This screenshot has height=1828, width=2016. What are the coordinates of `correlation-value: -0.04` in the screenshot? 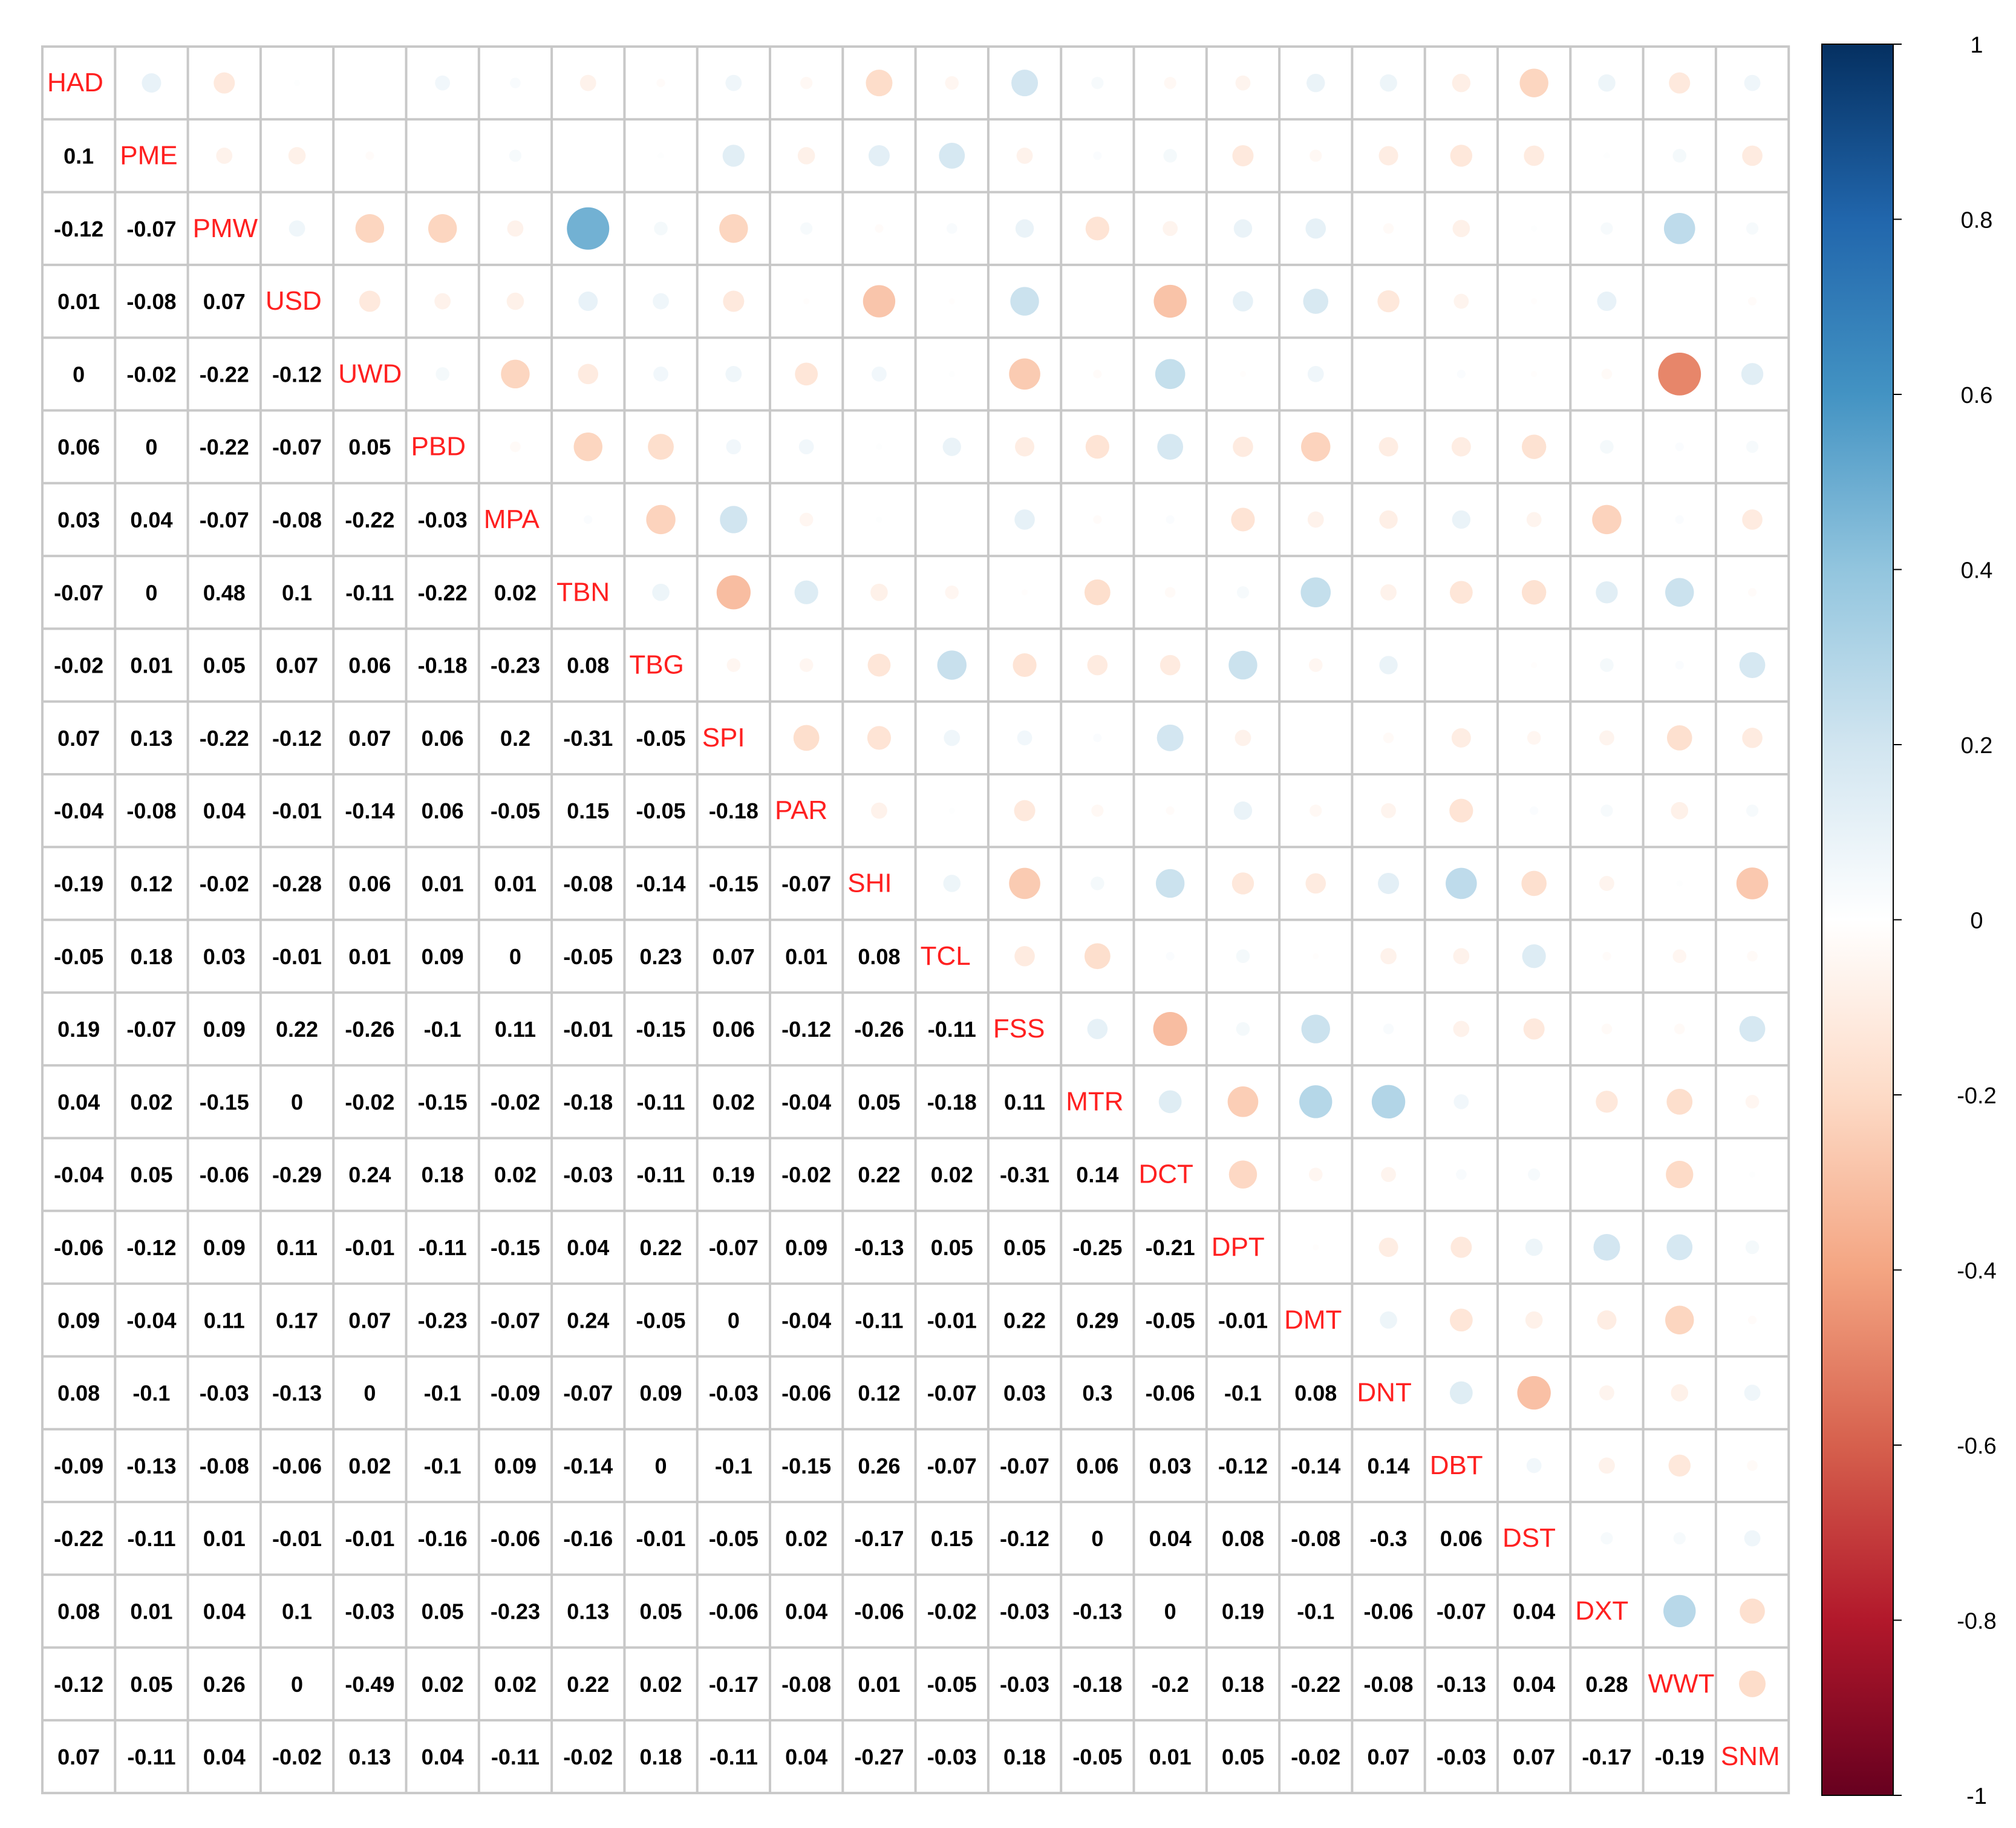 It's located at (806, 1320).